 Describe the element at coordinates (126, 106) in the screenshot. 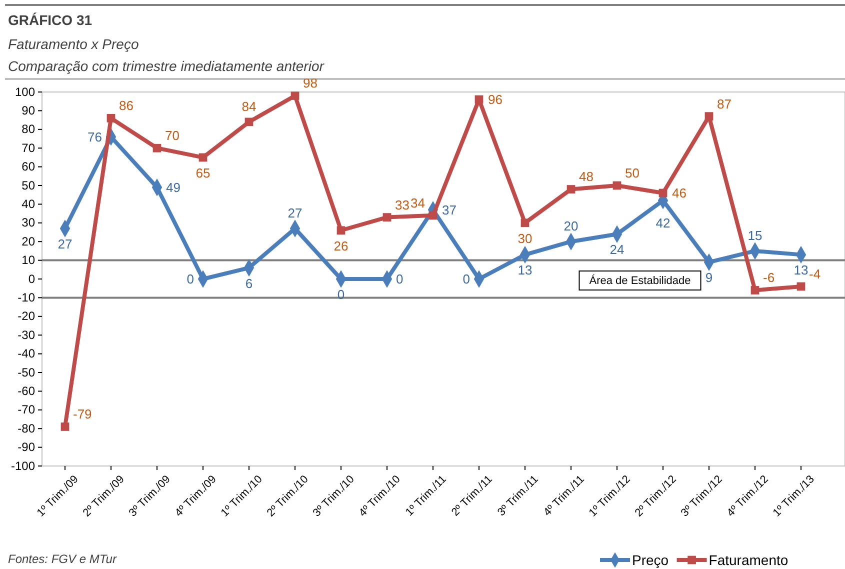

I see `data-label: 86` at that location.